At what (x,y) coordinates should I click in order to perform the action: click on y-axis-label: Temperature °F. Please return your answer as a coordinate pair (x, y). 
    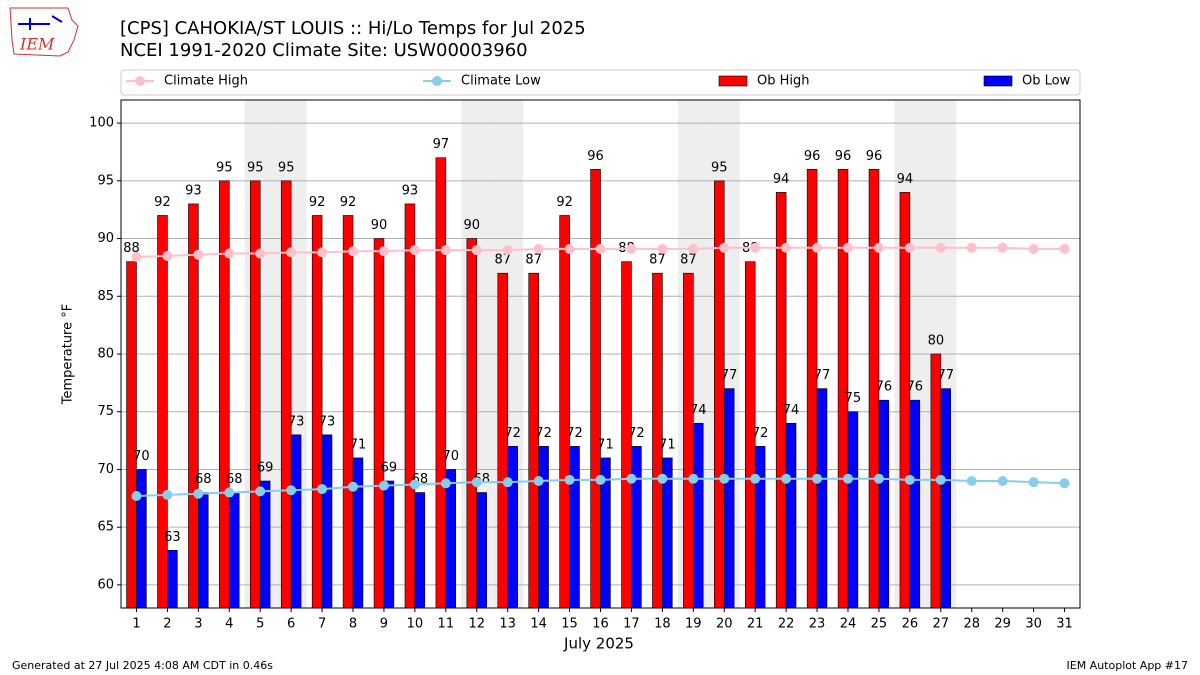
    Looking at the image, I should click on (68, 354).